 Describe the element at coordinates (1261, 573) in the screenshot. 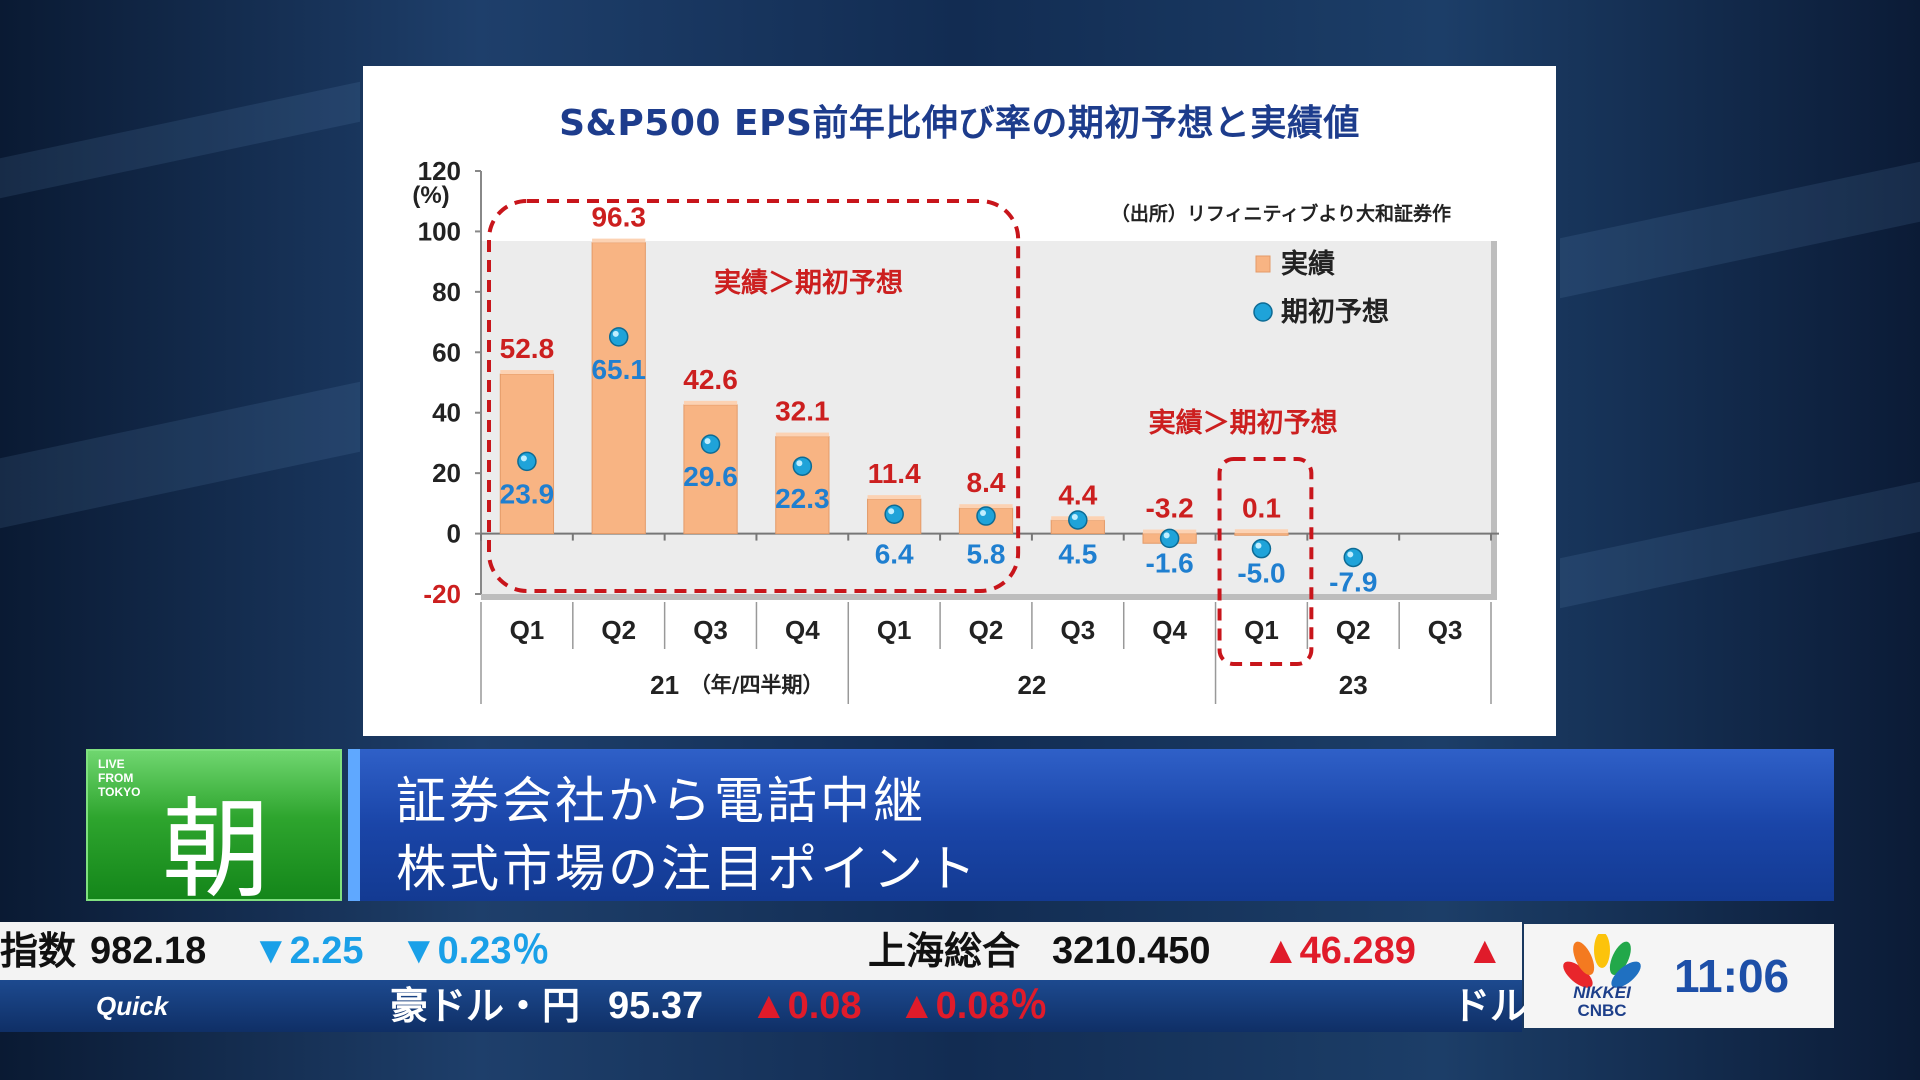

I see `forecast-value-label: -5.0` at that location.